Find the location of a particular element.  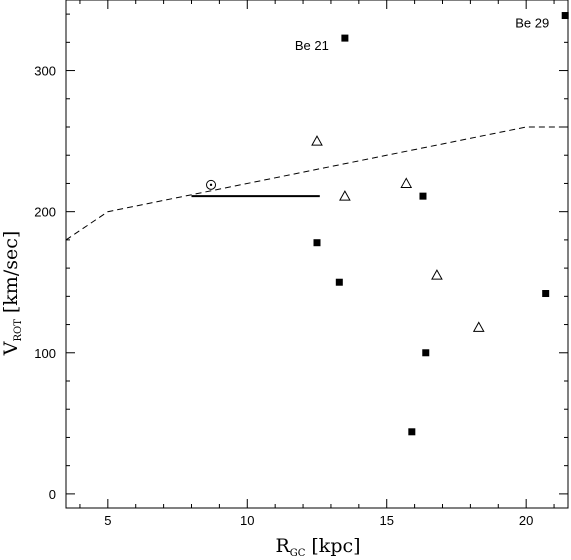

sun-symbol-dot is located at coordinates (211, 185).